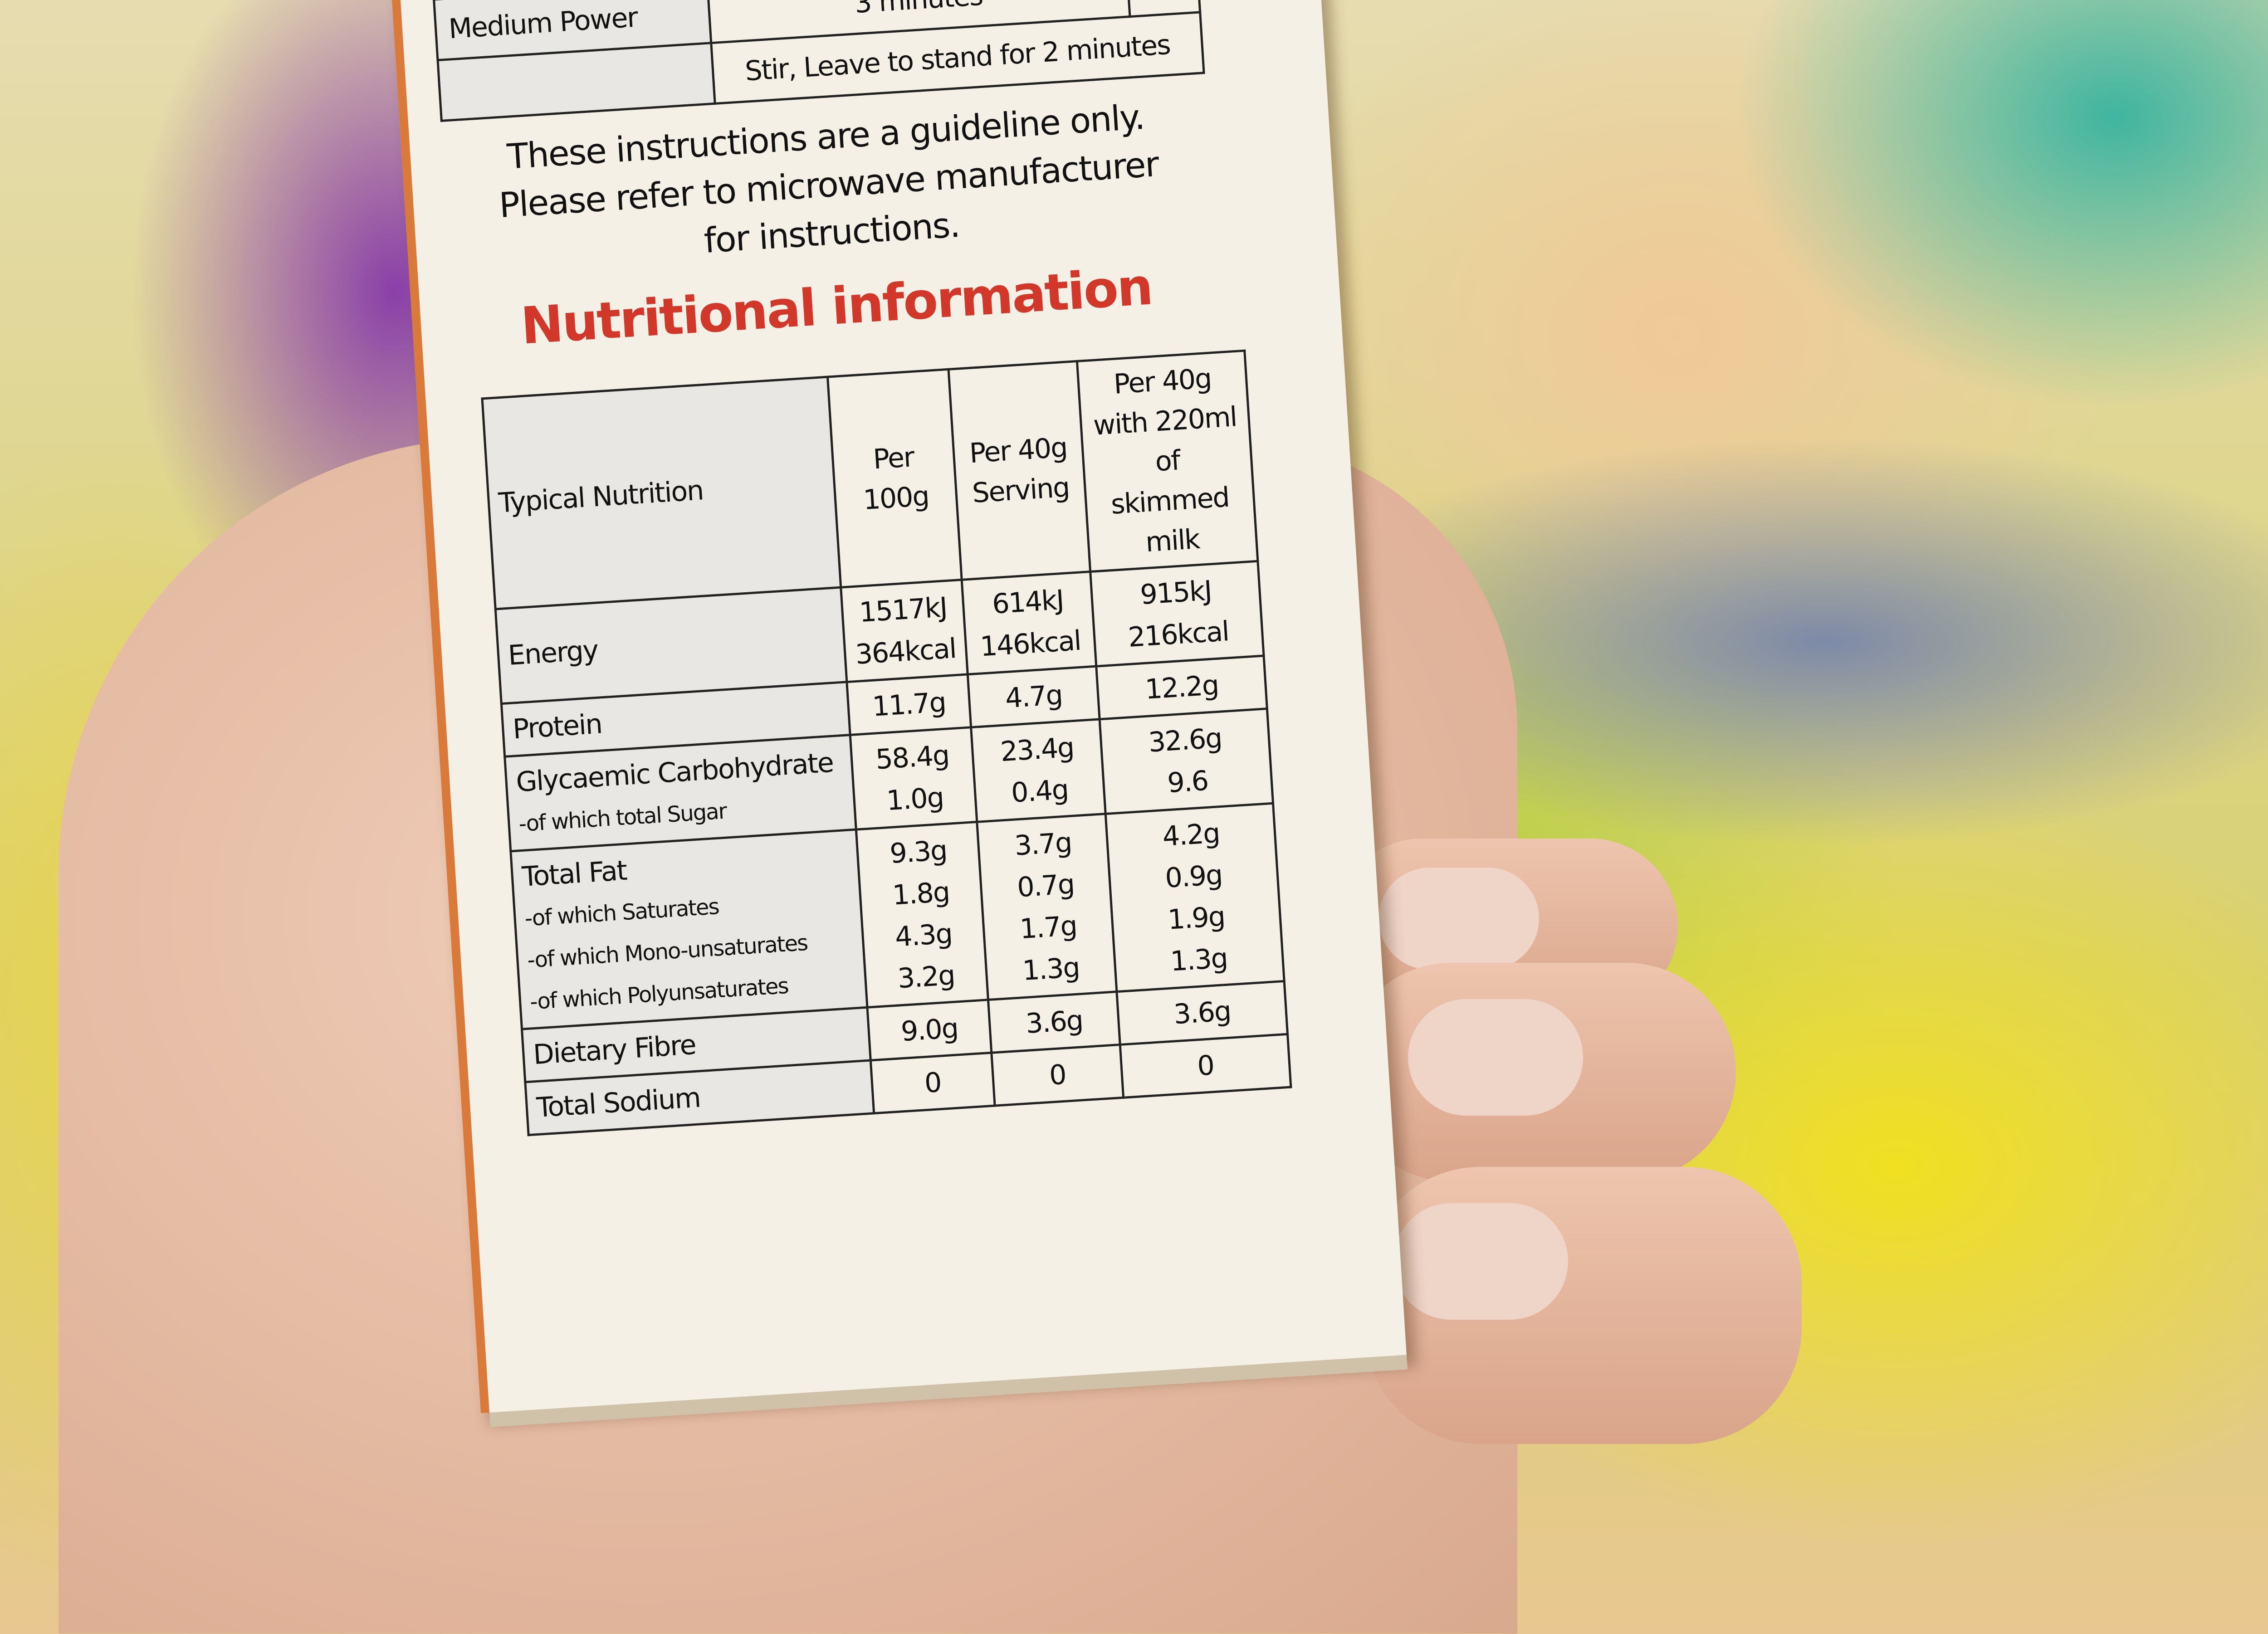 Image resolution: width=2268 pixels, height=1634 pixels. I want to click on per40-cell-value: 4.7g, so click(1034, 697).